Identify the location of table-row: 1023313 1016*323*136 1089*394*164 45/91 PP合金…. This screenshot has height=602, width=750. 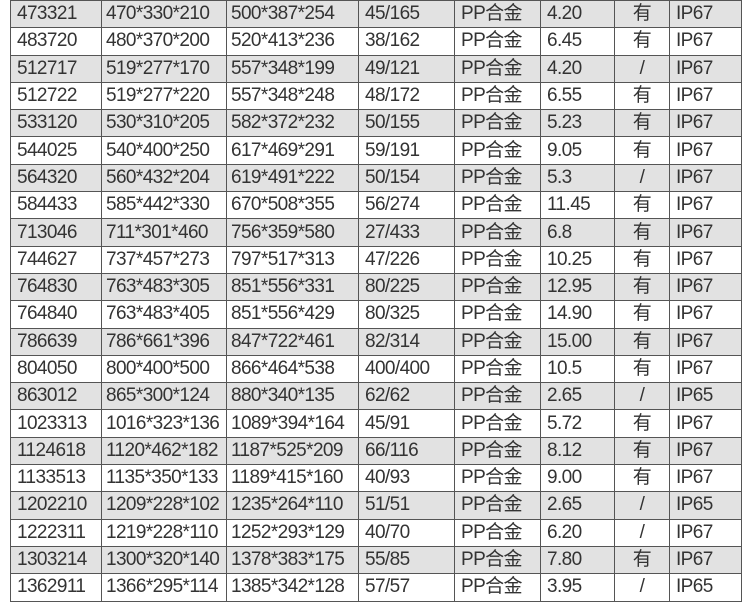
(376, 423).